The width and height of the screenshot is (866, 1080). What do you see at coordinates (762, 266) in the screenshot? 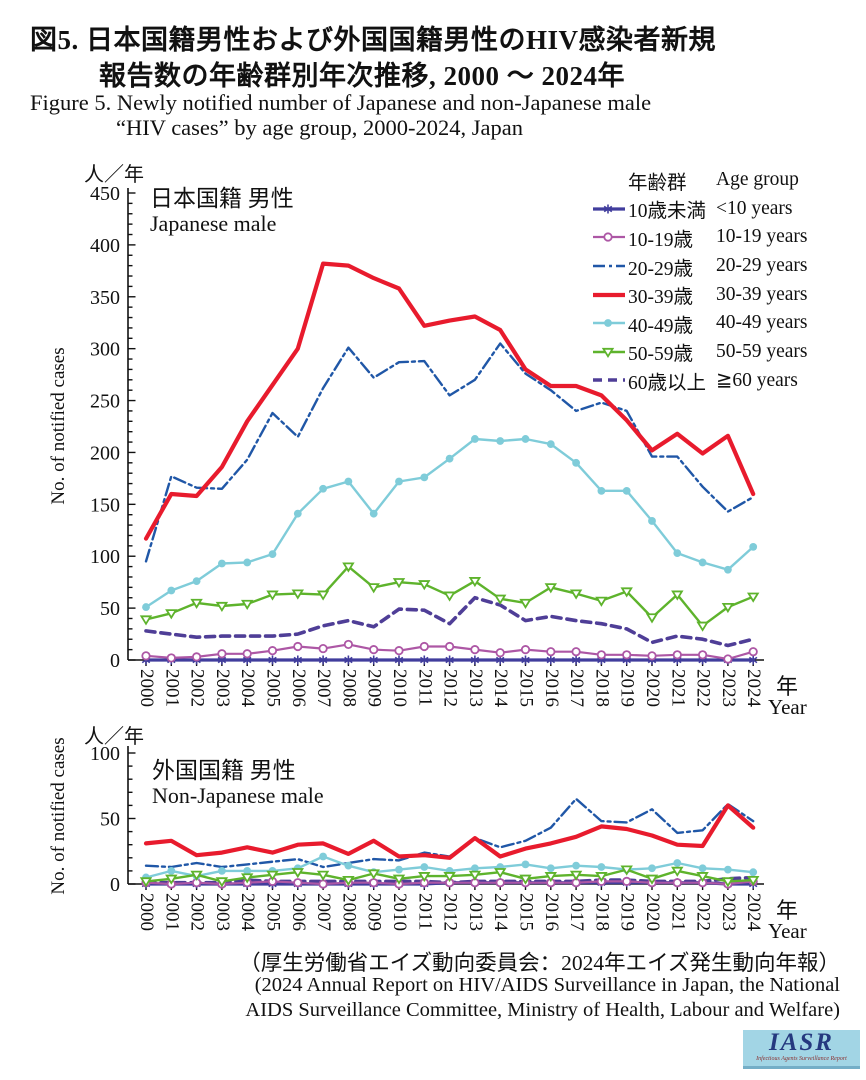
I see `legend-label-en: 20-29 years` at bounding box center [762, 266].